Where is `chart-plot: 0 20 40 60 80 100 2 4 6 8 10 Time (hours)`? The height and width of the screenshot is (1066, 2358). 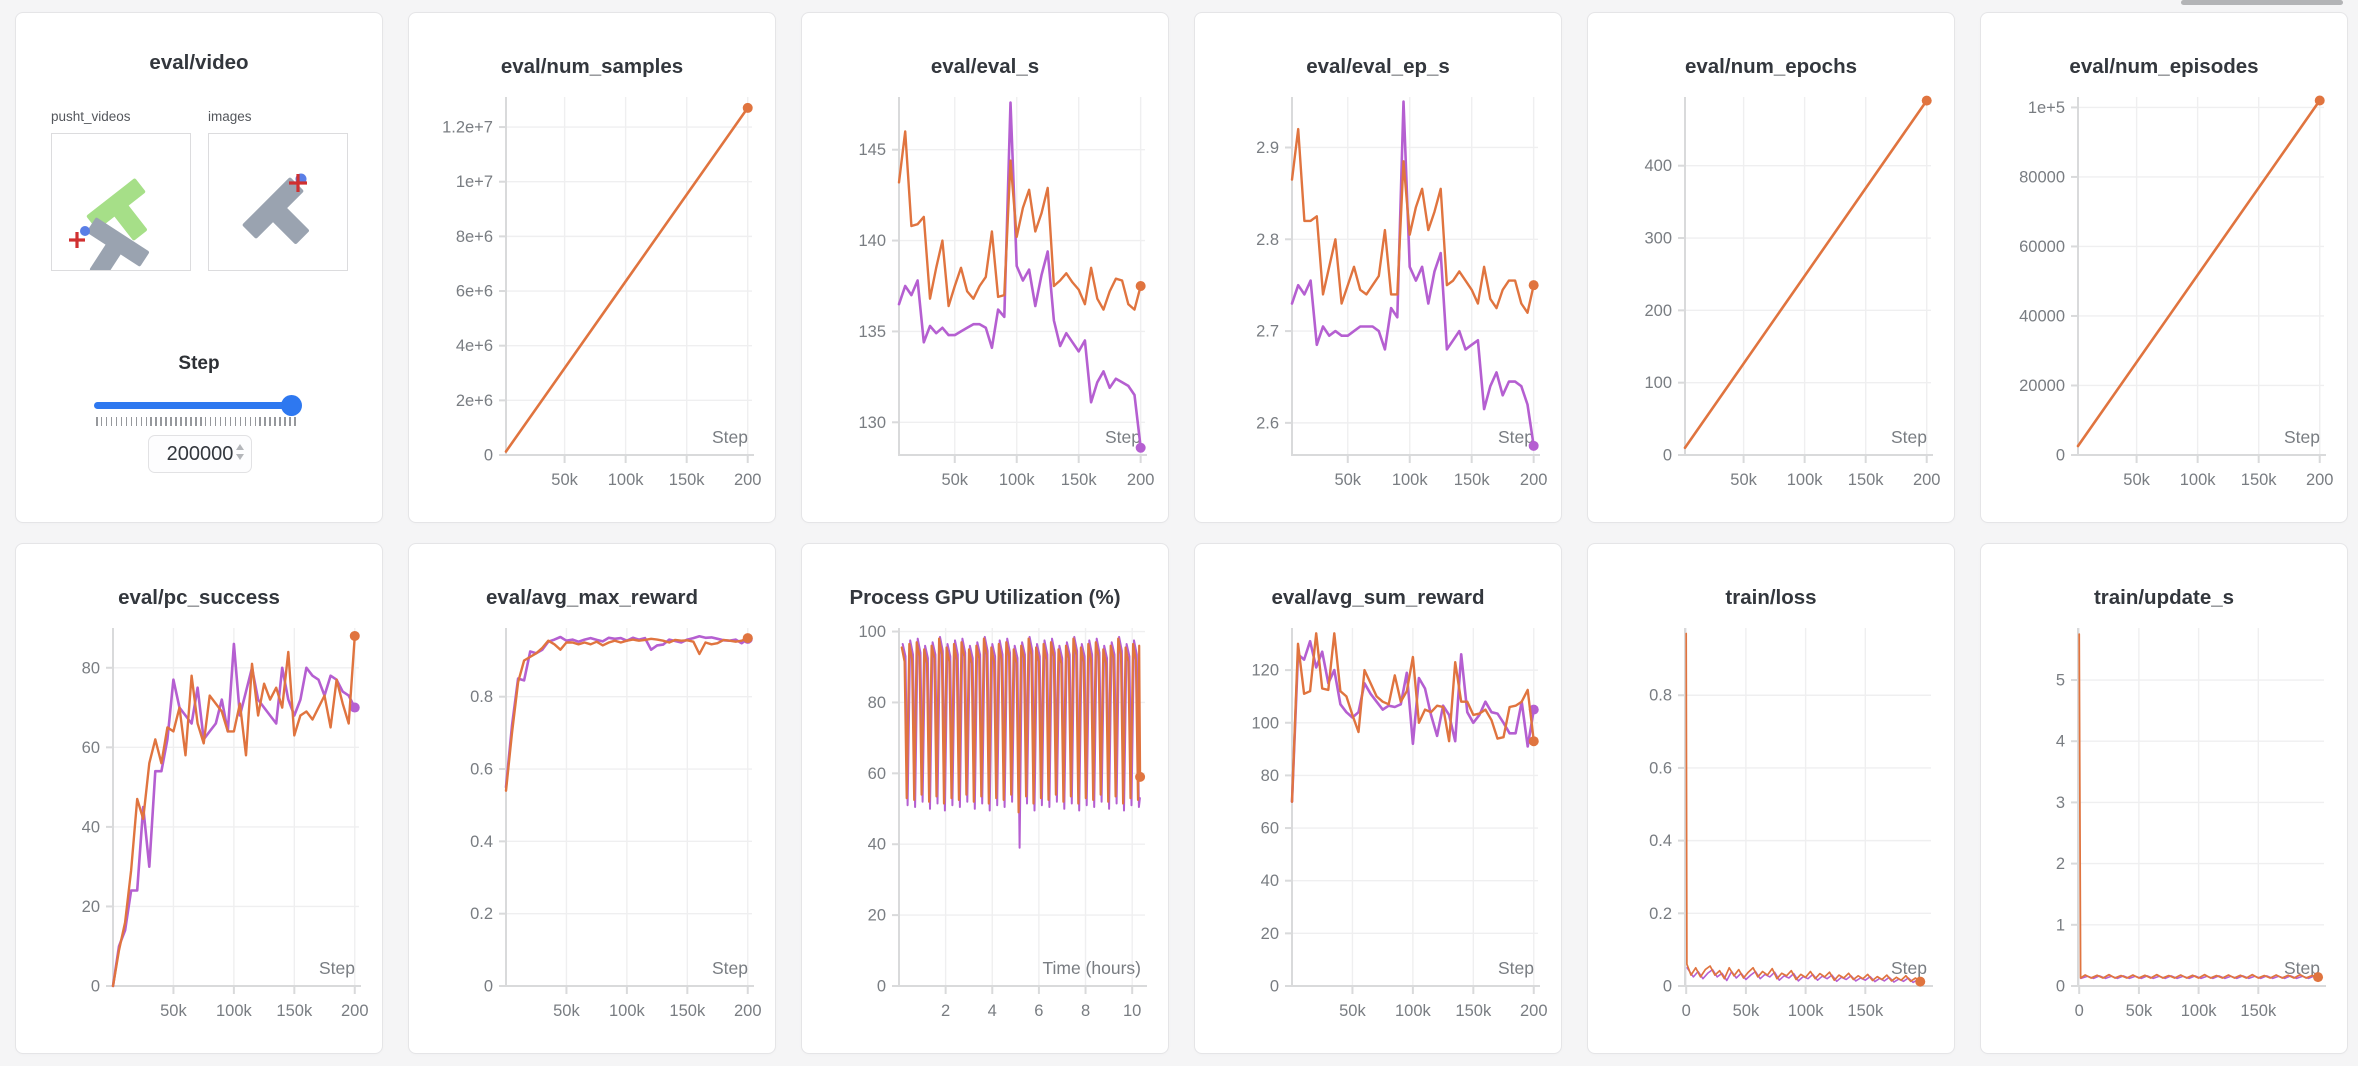
chart-plot: 0 20 40 60 80 100 2 4 6 8 10 Time (hours) is located at coordinates (985, 832).